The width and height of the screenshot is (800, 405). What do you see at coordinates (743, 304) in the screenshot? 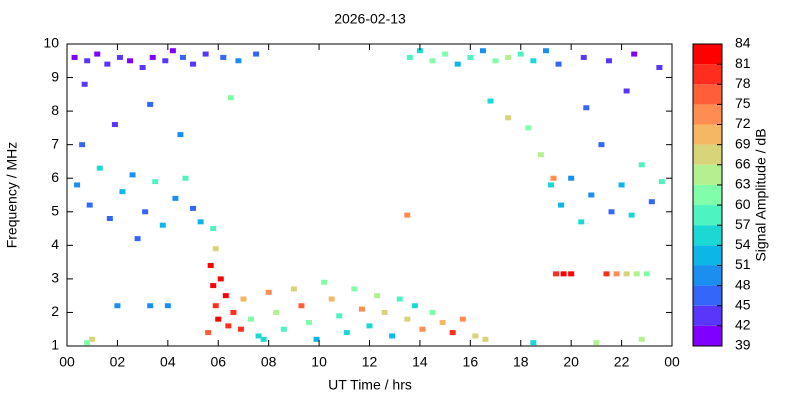
I see `colorbar-tick-label: 45` at bounding box center [743, 304].